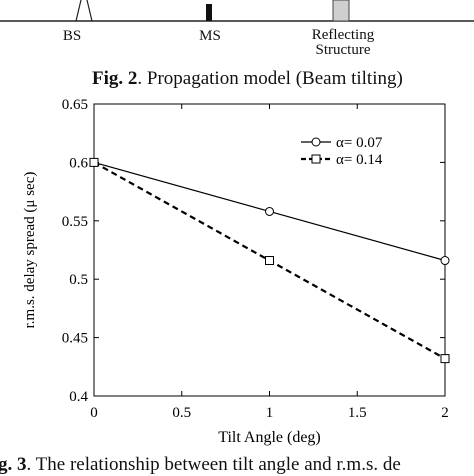 Image resolution: width=474 pixels, height=476 pixels. I want to click on legend: α= 0.07α= 0.14, so click(342, 151).